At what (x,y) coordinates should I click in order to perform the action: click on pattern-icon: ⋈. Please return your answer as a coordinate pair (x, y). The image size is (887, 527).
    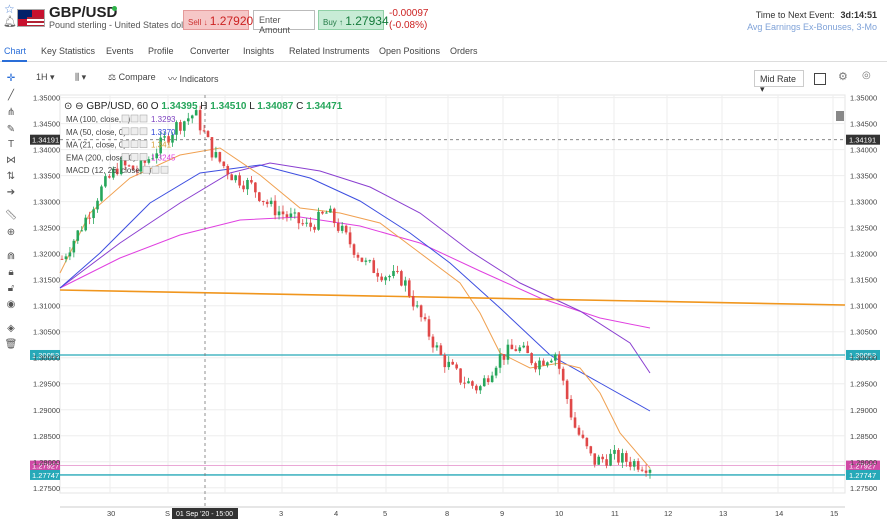
    Looking at the image, I should click on (11, 160).